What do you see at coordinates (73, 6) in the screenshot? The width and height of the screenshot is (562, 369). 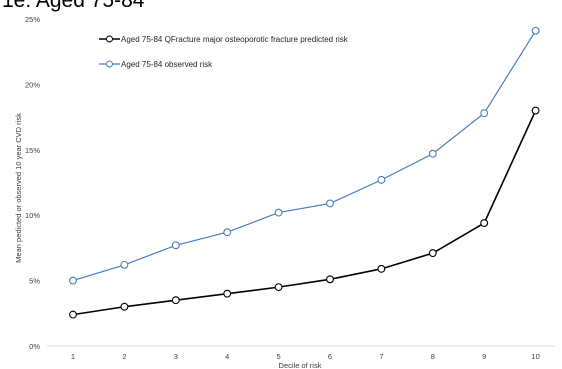 I see `panel-title: 1e: Aged 75-84` at bounding box center [73, 6].